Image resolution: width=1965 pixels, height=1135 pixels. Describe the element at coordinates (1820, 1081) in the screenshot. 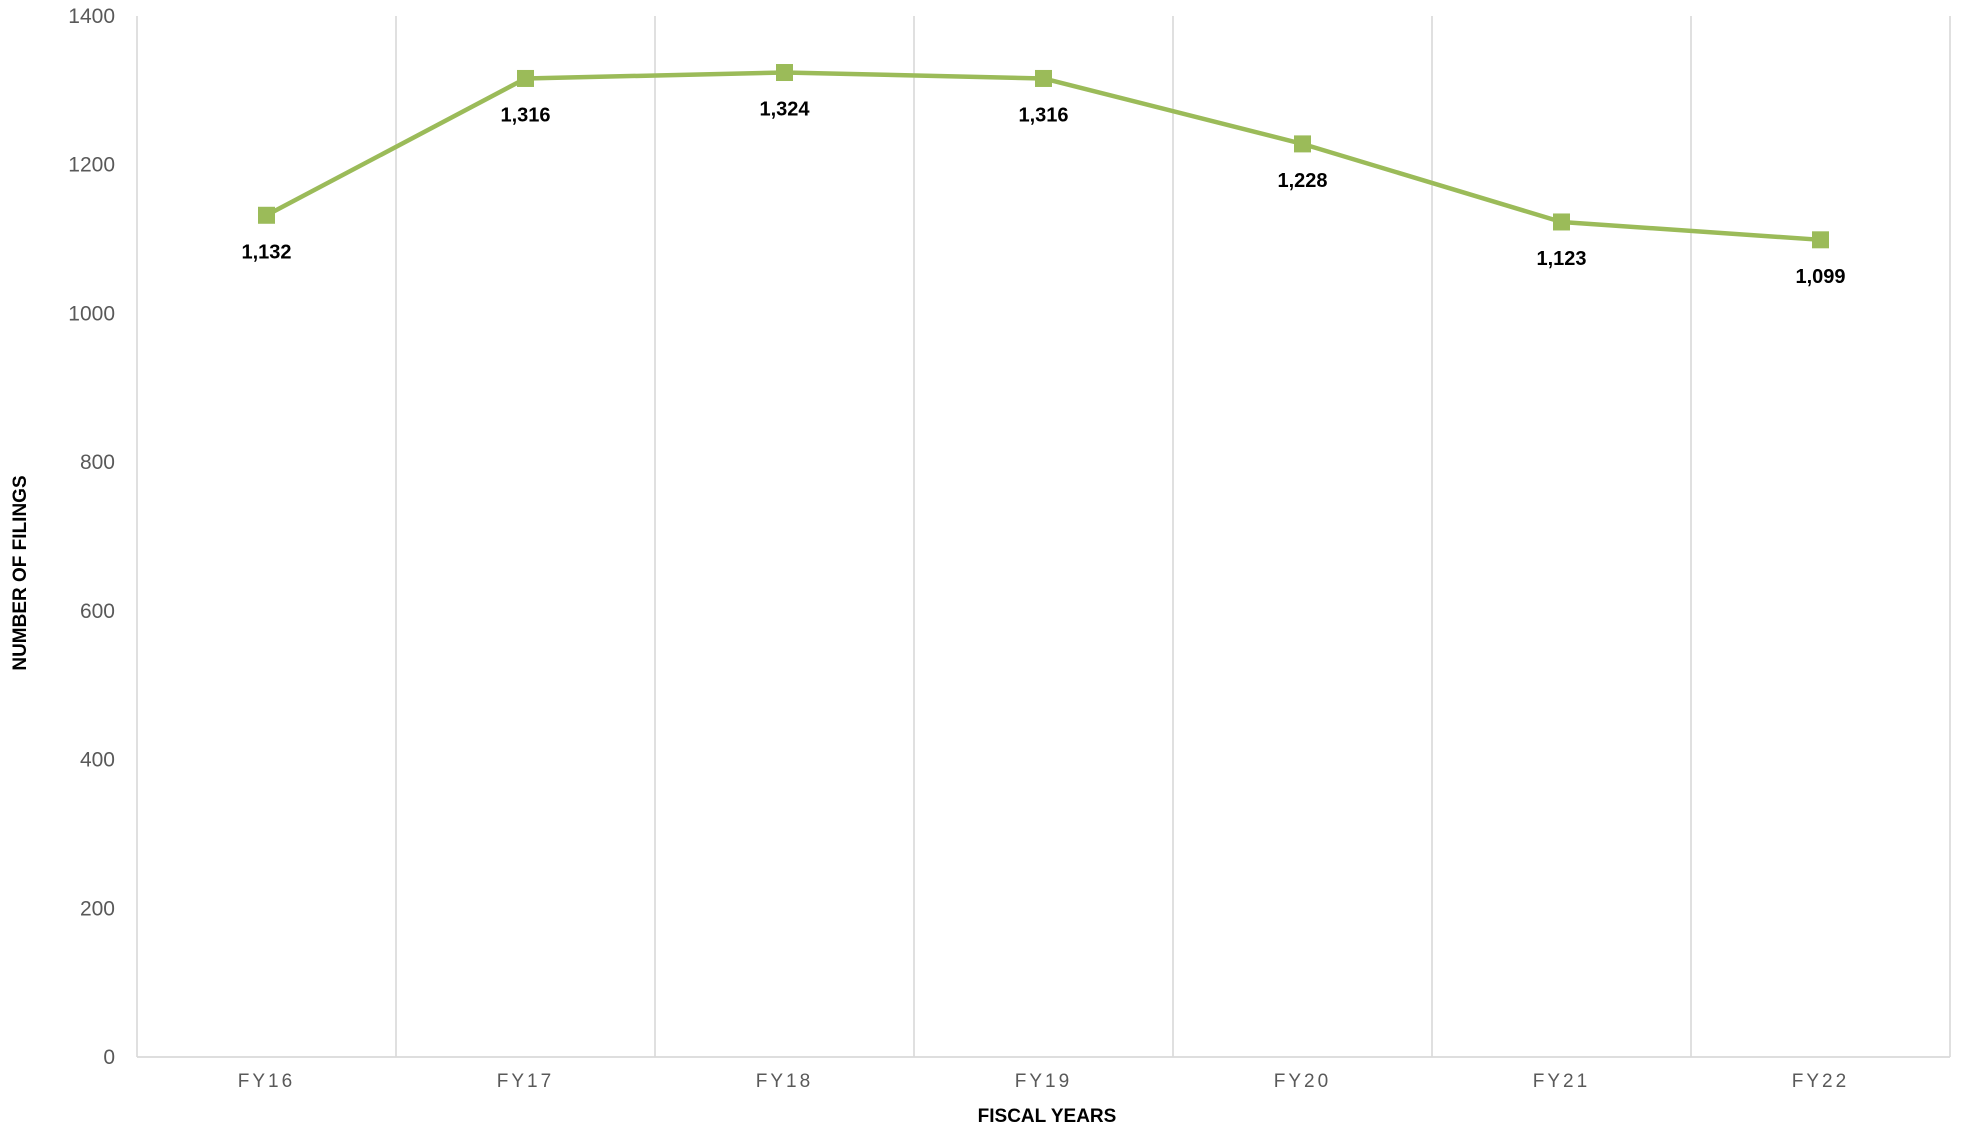

I see `x-tick-label: FY22` at that location.